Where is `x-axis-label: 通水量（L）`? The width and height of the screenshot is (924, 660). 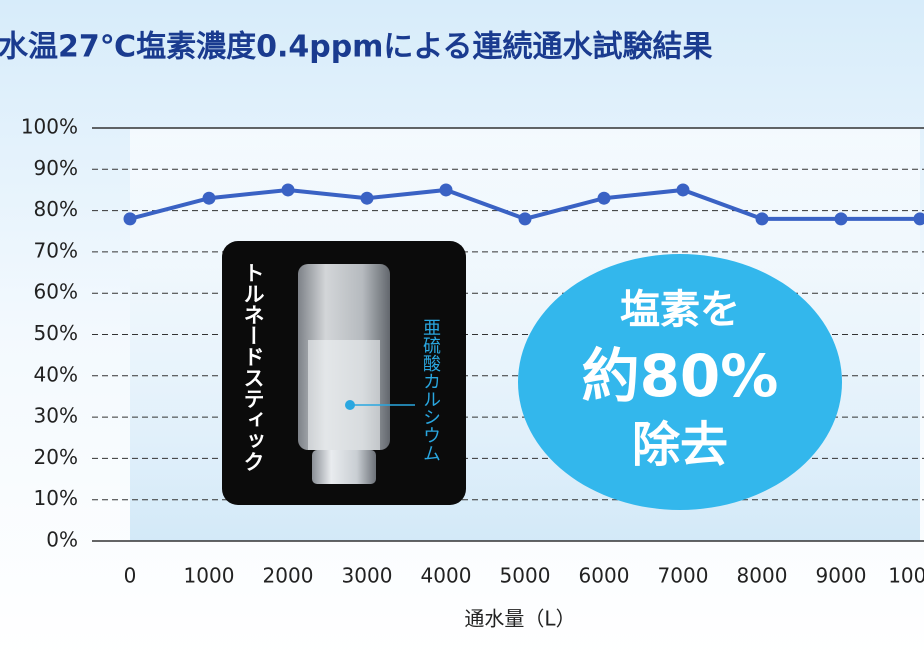 x-axis-label: 通水量（L） is located at coordinates (519, 619).